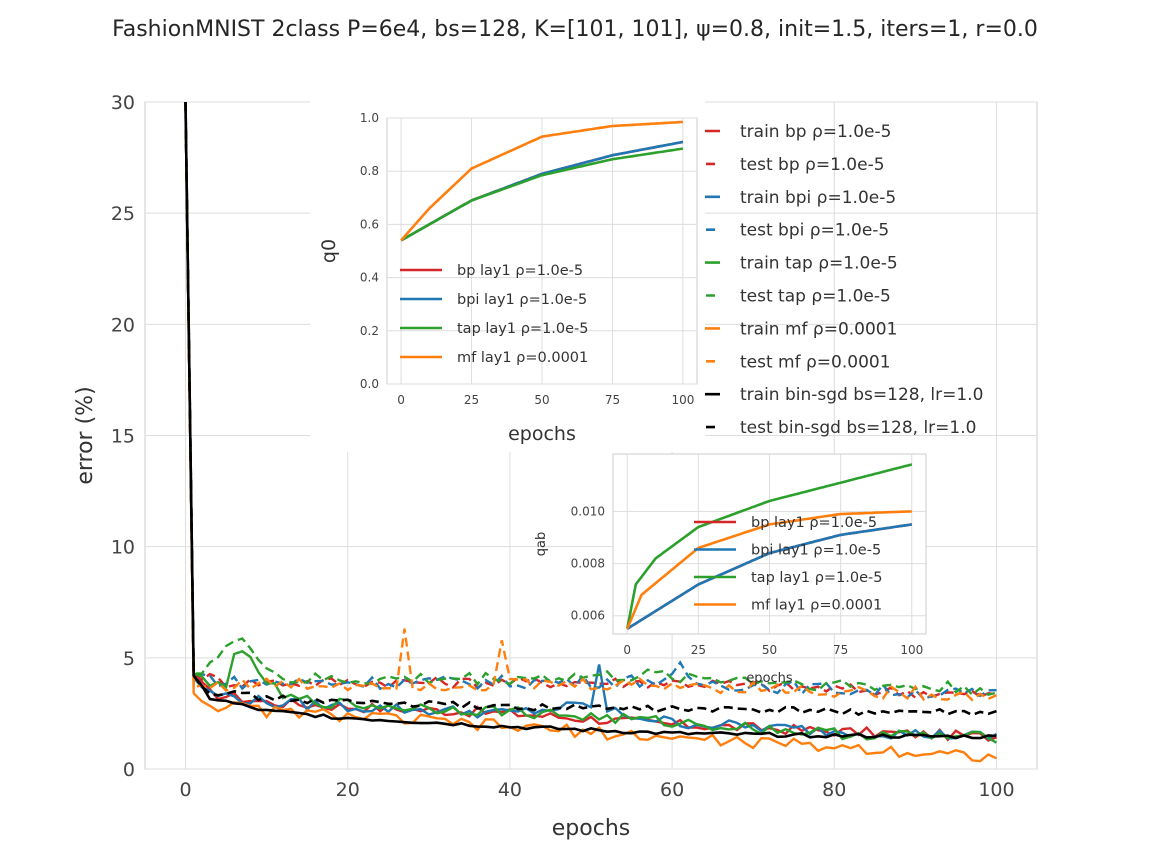  Describe the element at coordinates (542, 434) in the screenshot. I see `inset_q0-x-axis-label: epochs` at that location.